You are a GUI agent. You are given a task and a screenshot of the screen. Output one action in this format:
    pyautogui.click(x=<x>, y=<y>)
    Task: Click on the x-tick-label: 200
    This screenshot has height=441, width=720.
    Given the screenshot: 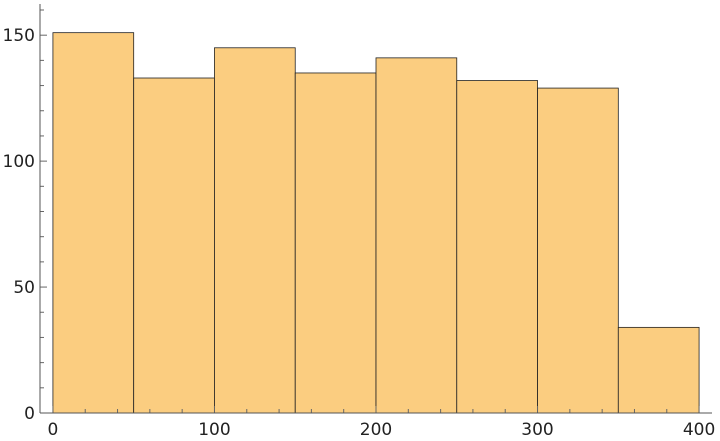 What is the action you would take?
    pyautogui.click(x=376, y=430)
    